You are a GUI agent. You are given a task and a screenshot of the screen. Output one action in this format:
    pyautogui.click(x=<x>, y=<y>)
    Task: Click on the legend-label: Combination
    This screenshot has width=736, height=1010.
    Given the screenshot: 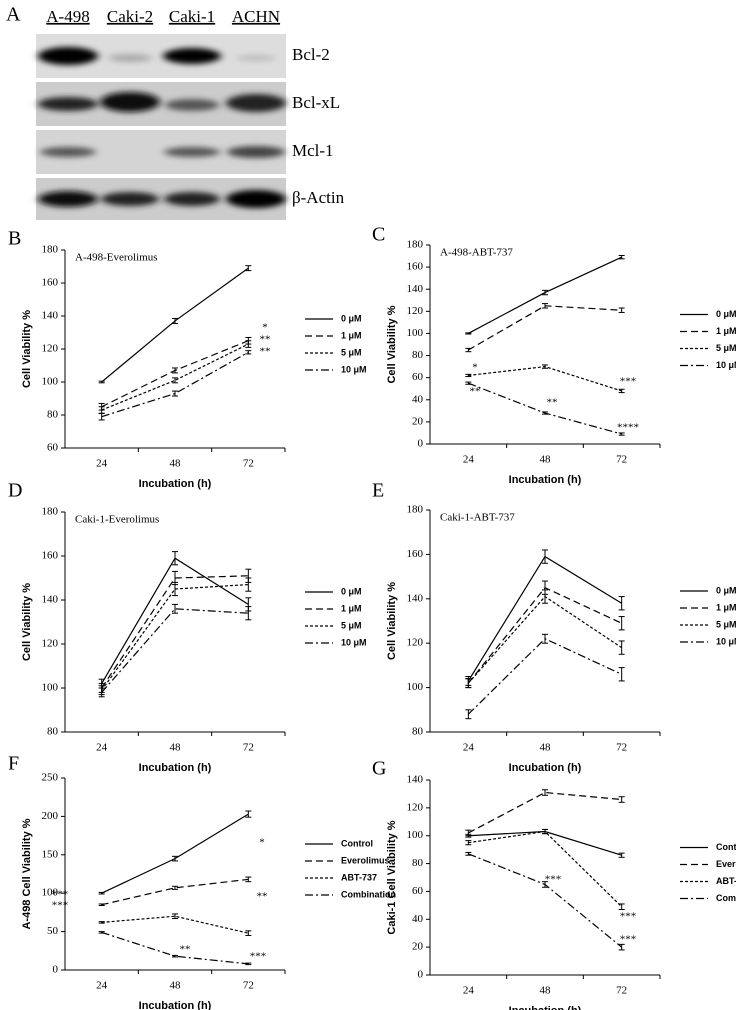 What is the action you would take?
    pyautogui.click(x=368, y=894)
    